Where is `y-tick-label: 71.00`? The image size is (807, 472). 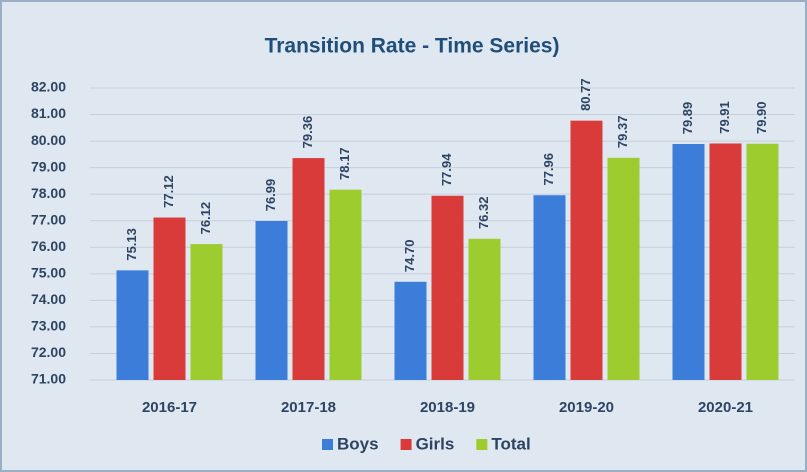
y-tick-label: 71.00 is located at coordinates (48, 379).